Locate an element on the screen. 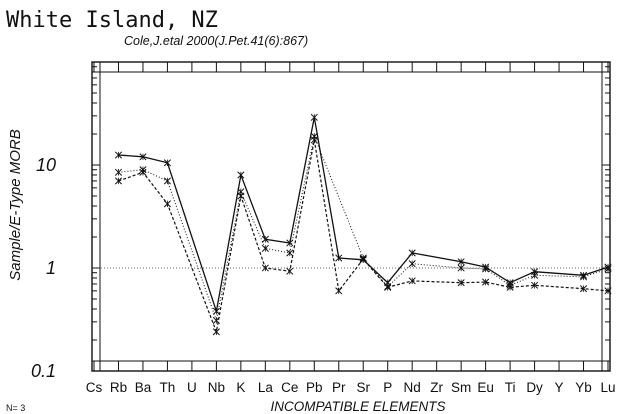 This screenshot has width=620, height=414. sample-count: N= 3 is located at coordinates (15, 408).